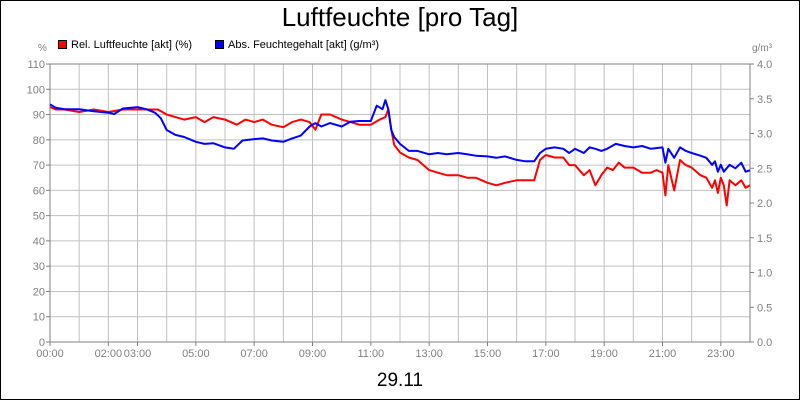  Describe the element at coordinates (50, 354) in the screenshot. I see `x-tick-label: 00:00` at that location.